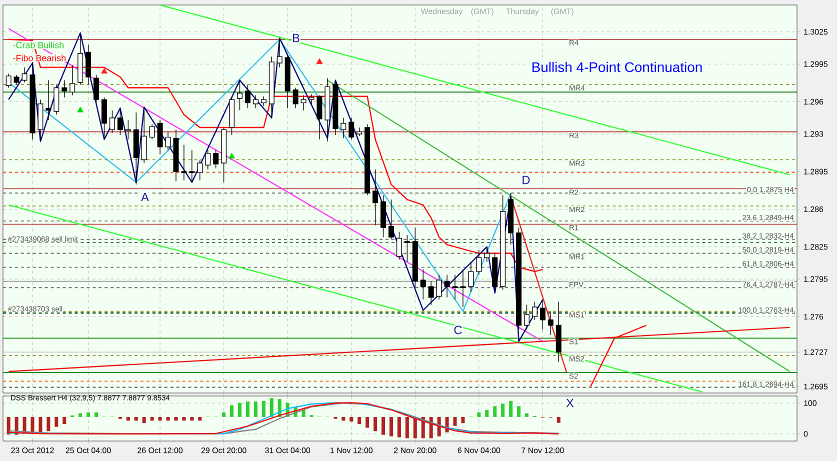 The width and height of the screenshot is (837, 461). Describe the element at coordinates (617, 67) in the screenshot. I see `annotation: Bullish 4-Point Continuation` at that location.